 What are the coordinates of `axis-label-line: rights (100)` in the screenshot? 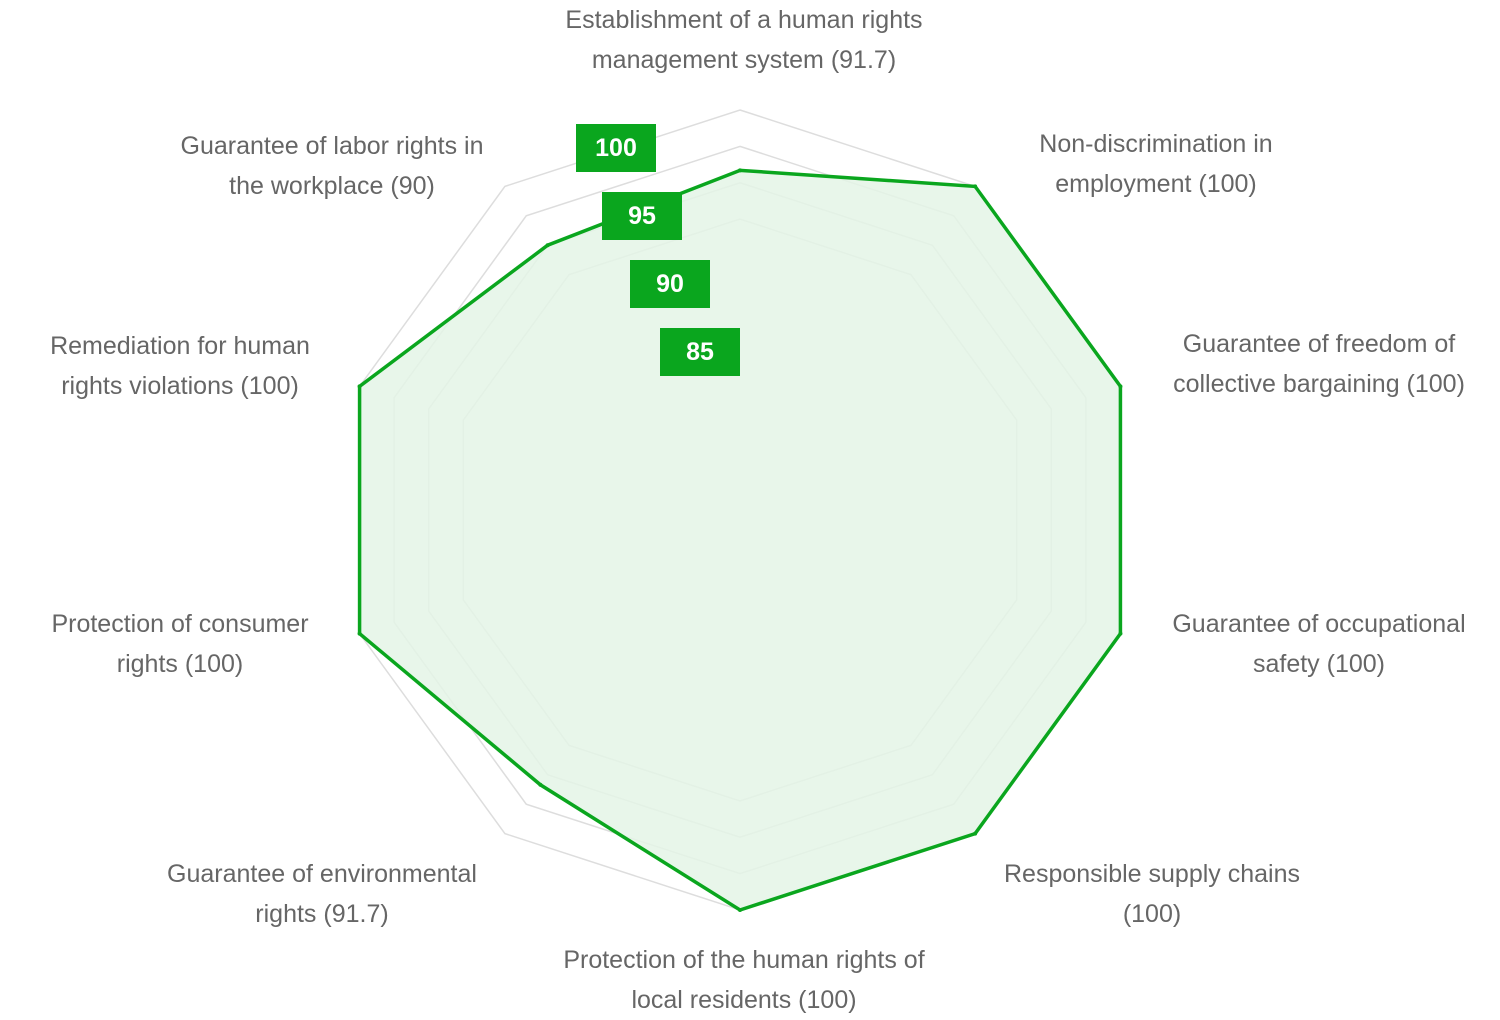 It's located at (180, 664).